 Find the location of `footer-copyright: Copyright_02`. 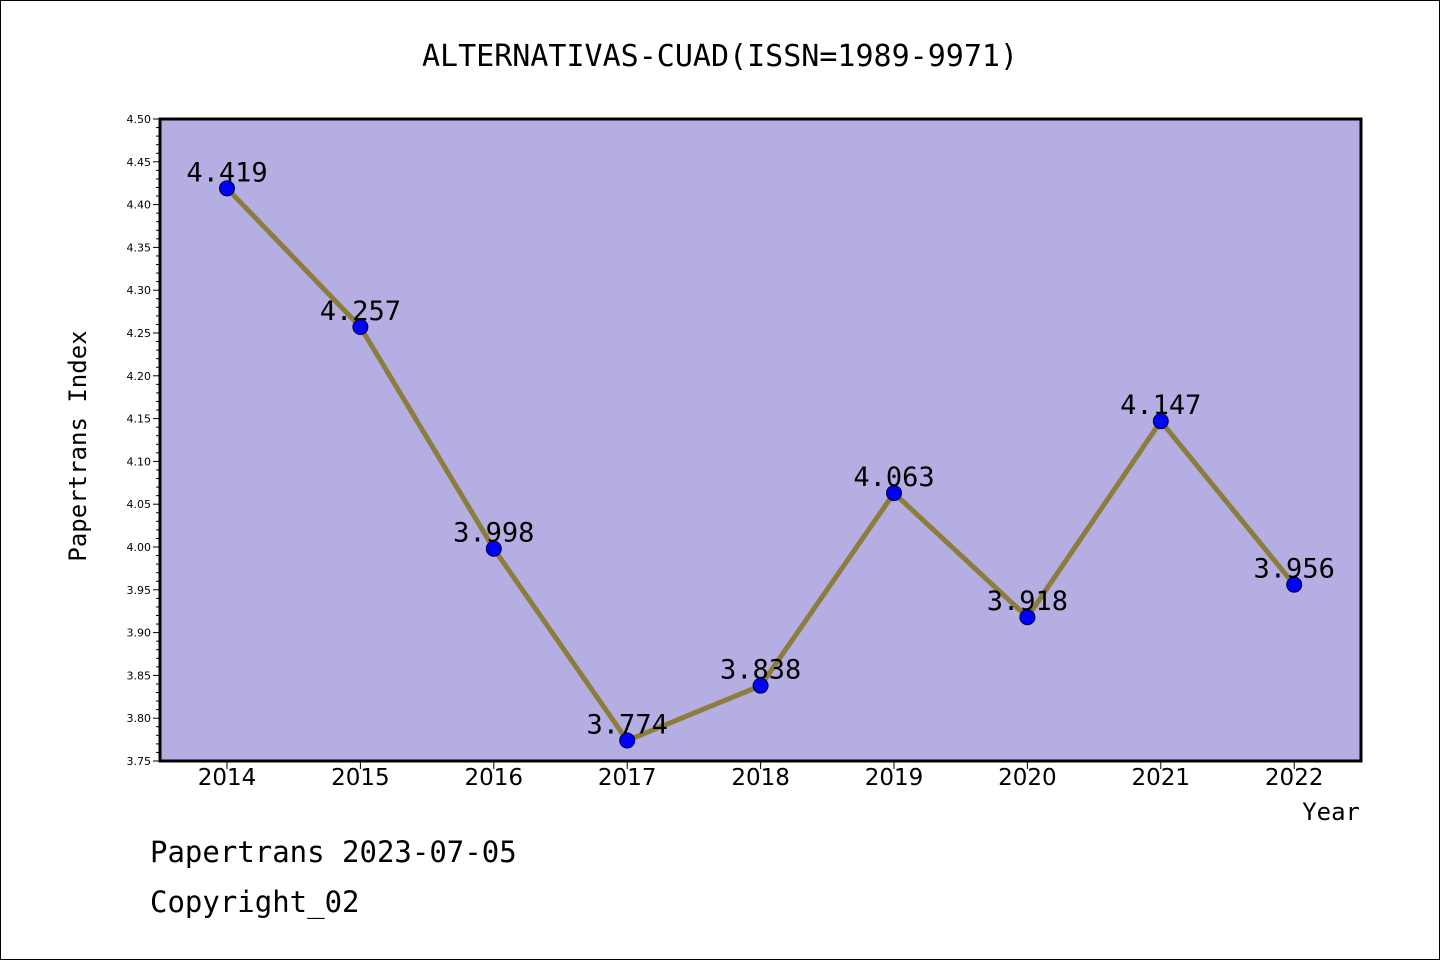

footer-copyright: Copyright_02 is located at coordinates (255, 902).